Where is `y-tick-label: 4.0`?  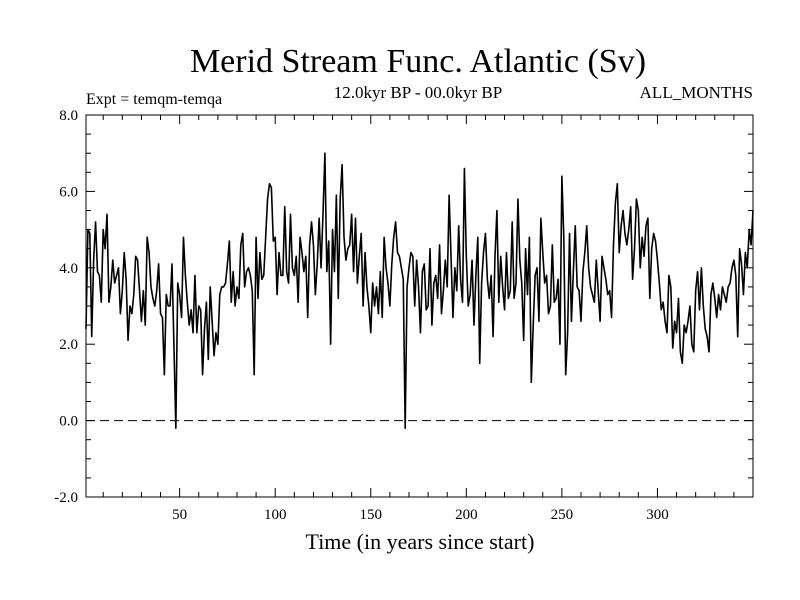
y-tick-label: 4.0 is located at coordinates (68, 269).